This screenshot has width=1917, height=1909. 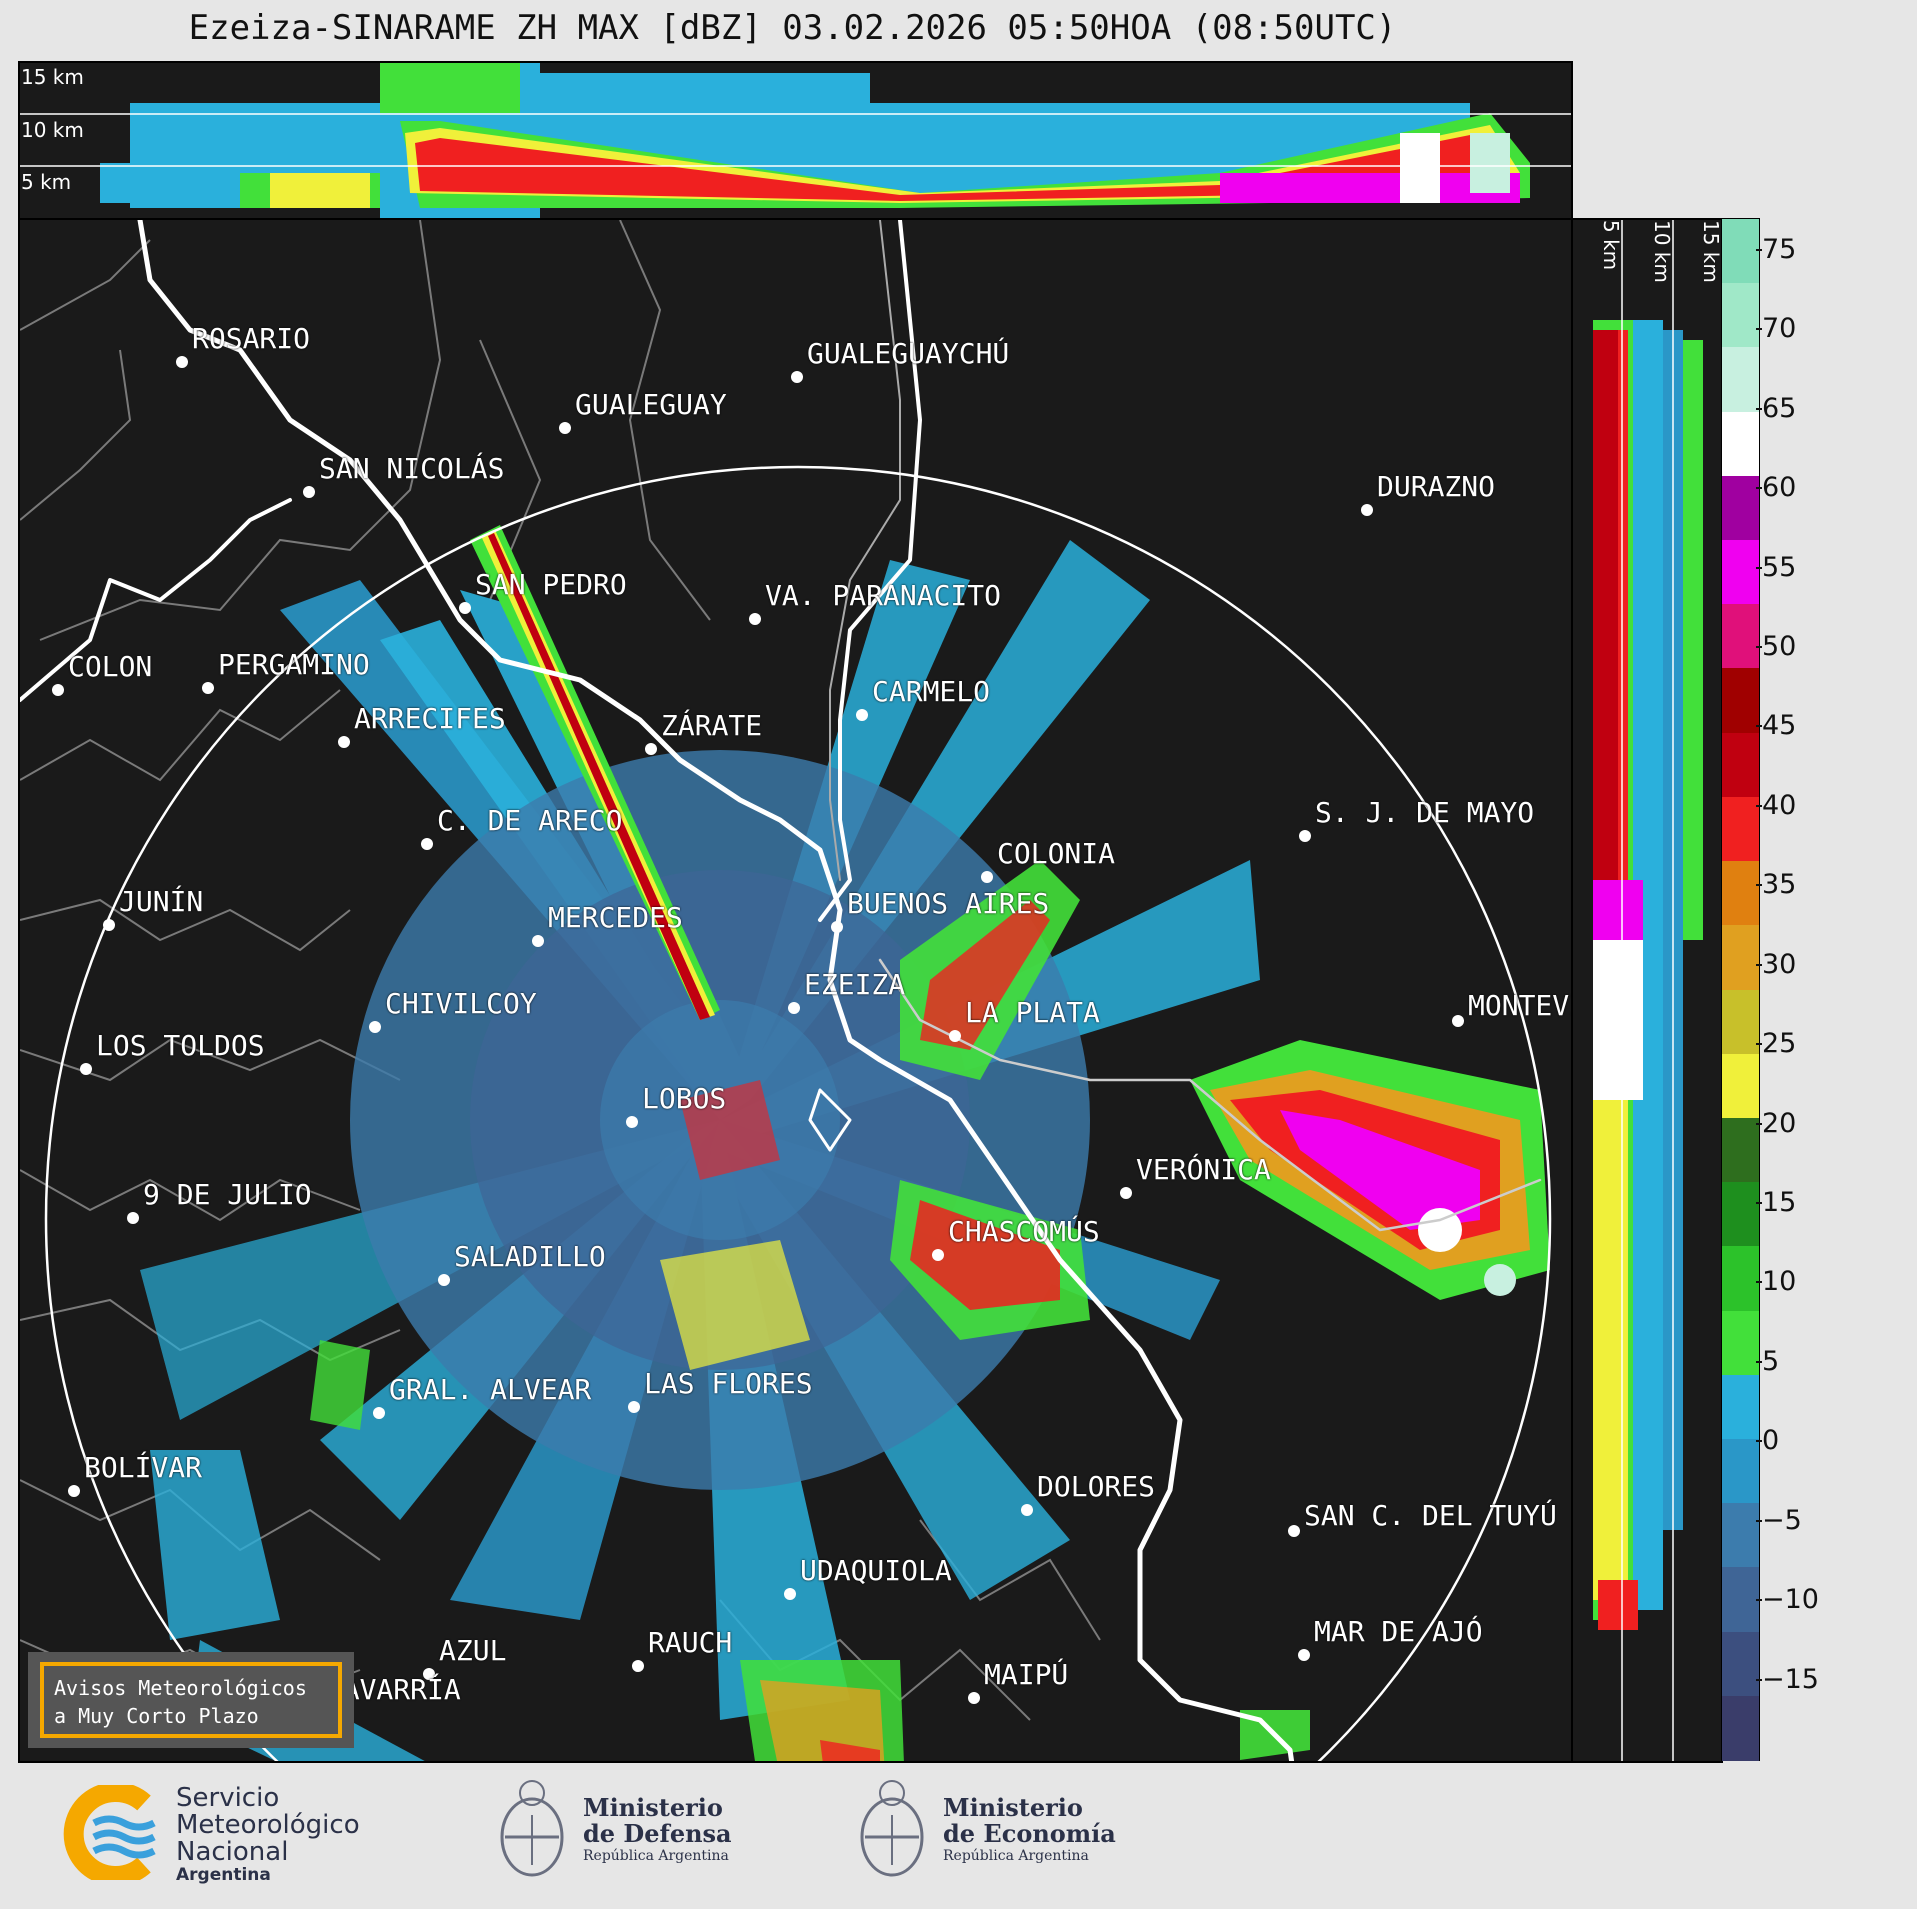 What do you see at coordinates (1787, 1679) in the screenshot?
I see `colorbar-tick-label: −15` at bounding box center [1787, 1679].